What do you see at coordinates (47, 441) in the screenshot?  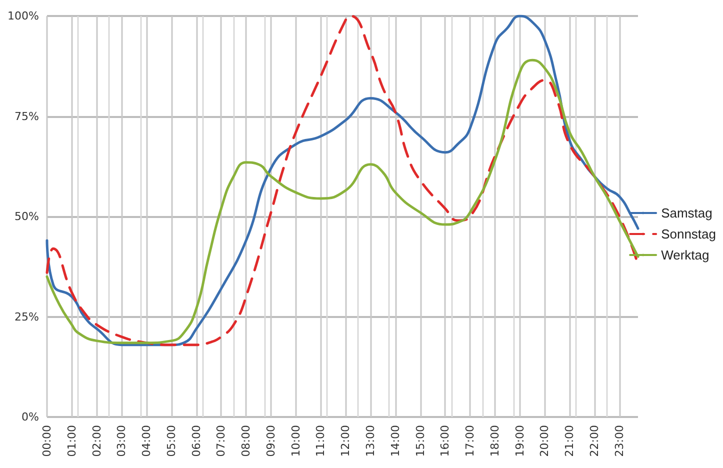 I see `x-tick-label: 00:00` at bounding box center [47, 441].